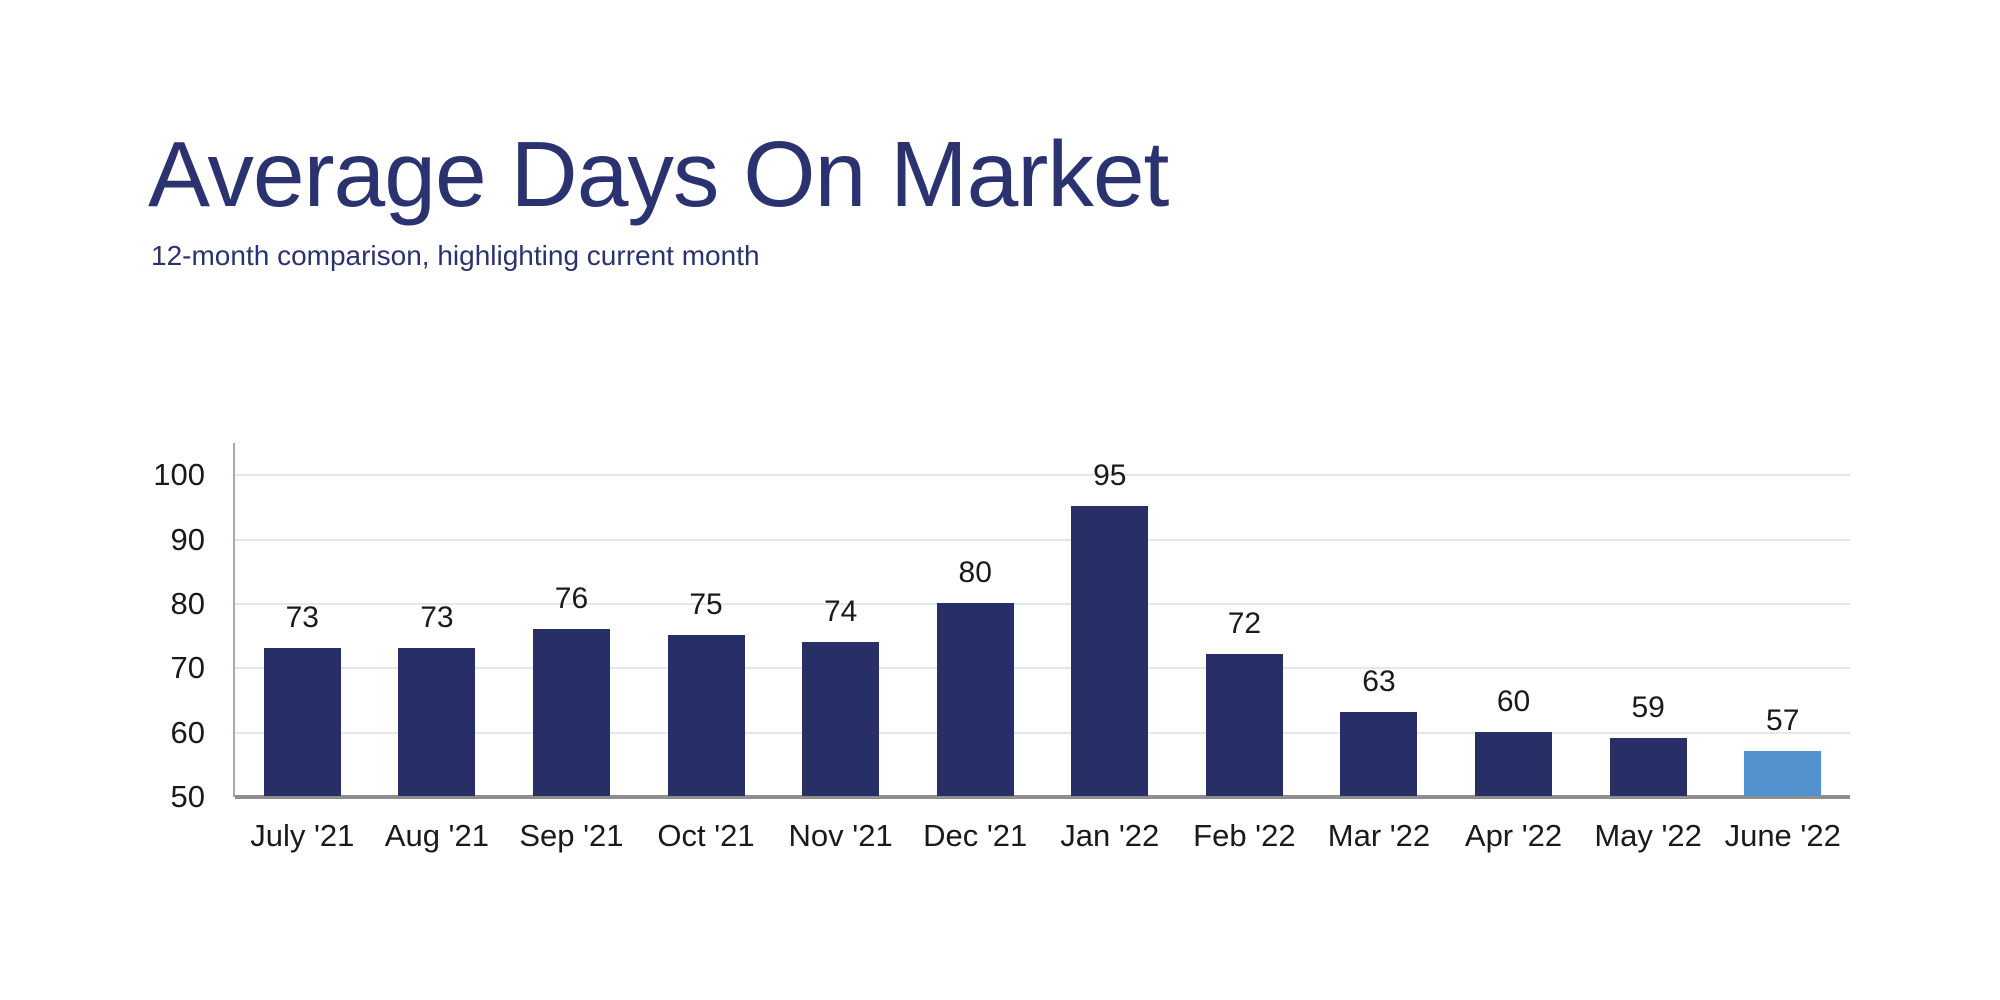  What do you see at coordinates (1042, 797) in the screenshot?
I see `x-axis-baseline` at bounding box center [1042, 797].